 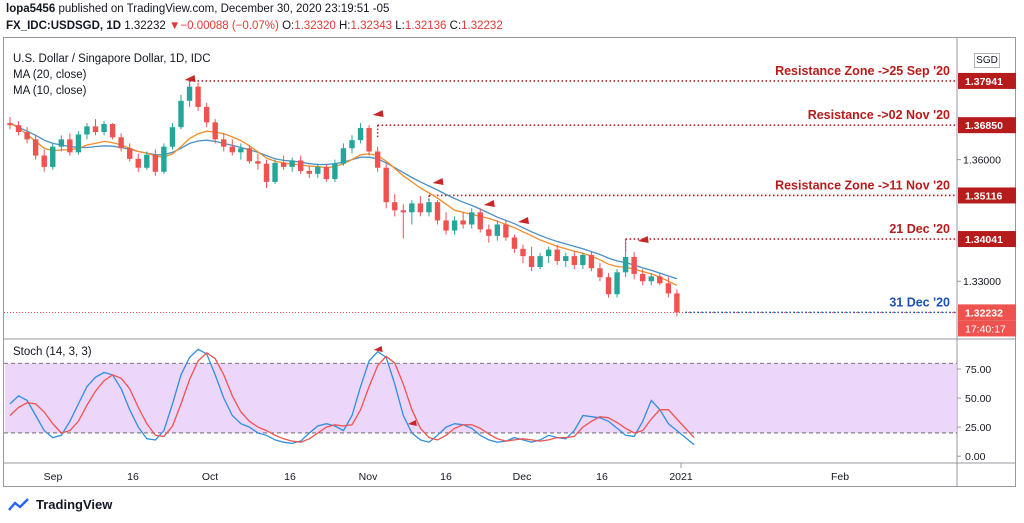 What do you see at coordinates (64, 26) in the screenshot?
I see `symbol-label: FX_IDC:USDSGD, 1D` at bounding box center [64, 26].